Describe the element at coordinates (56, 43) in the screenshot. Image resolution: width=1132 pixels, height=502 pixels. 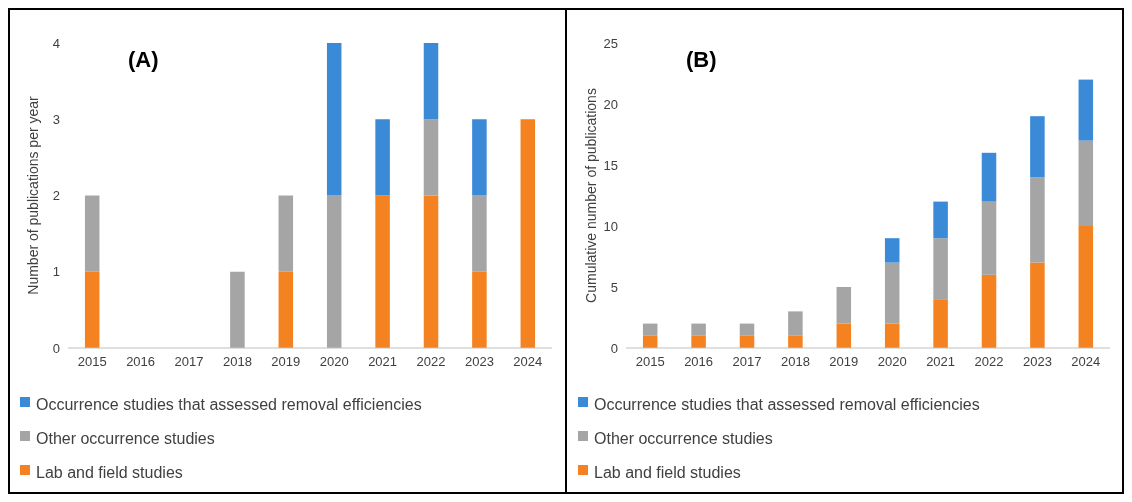
I see `y-tick-label: 4` at that location.